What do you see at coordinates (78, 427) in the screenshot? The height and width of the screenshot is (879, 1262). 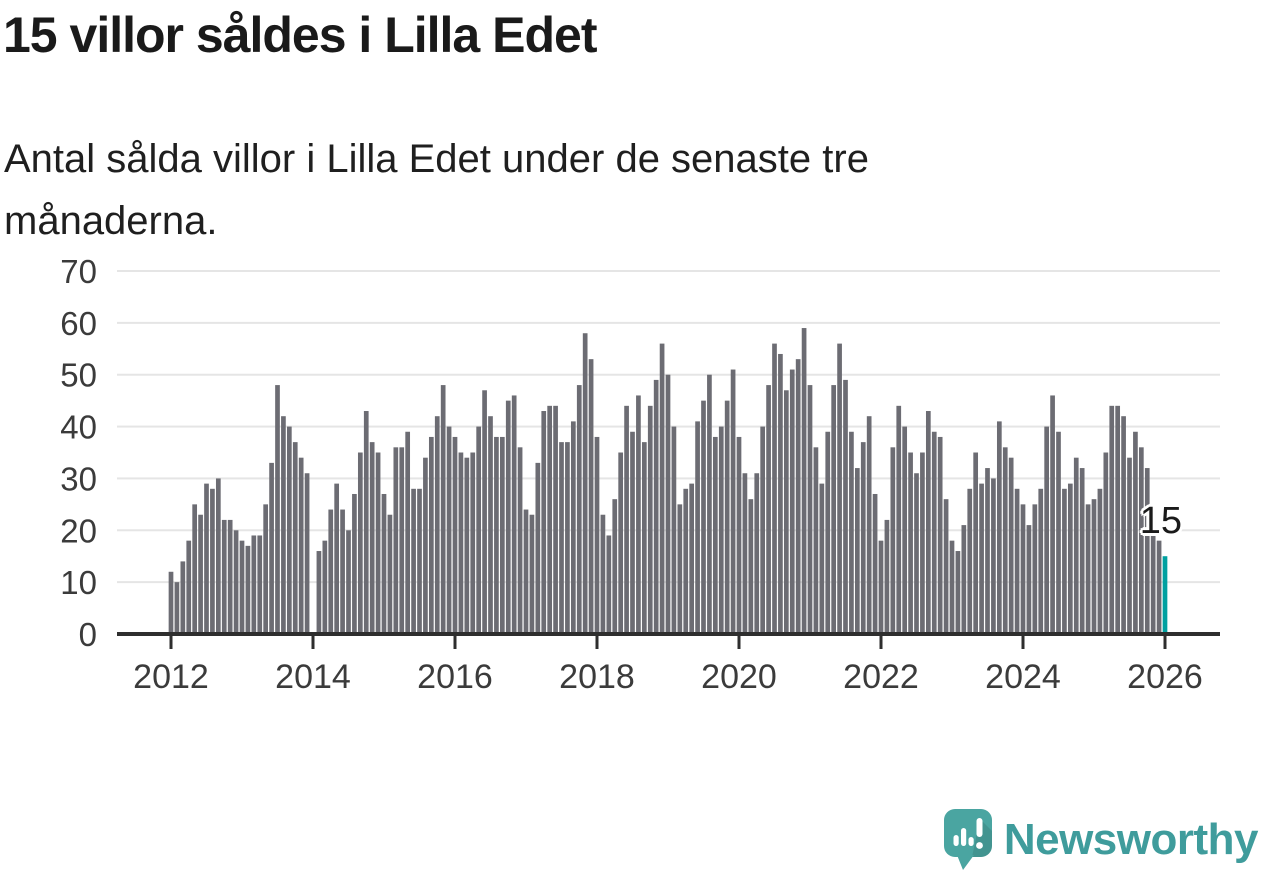 I see `y-axis-label-40: 40` at bounding box center [78, 427].